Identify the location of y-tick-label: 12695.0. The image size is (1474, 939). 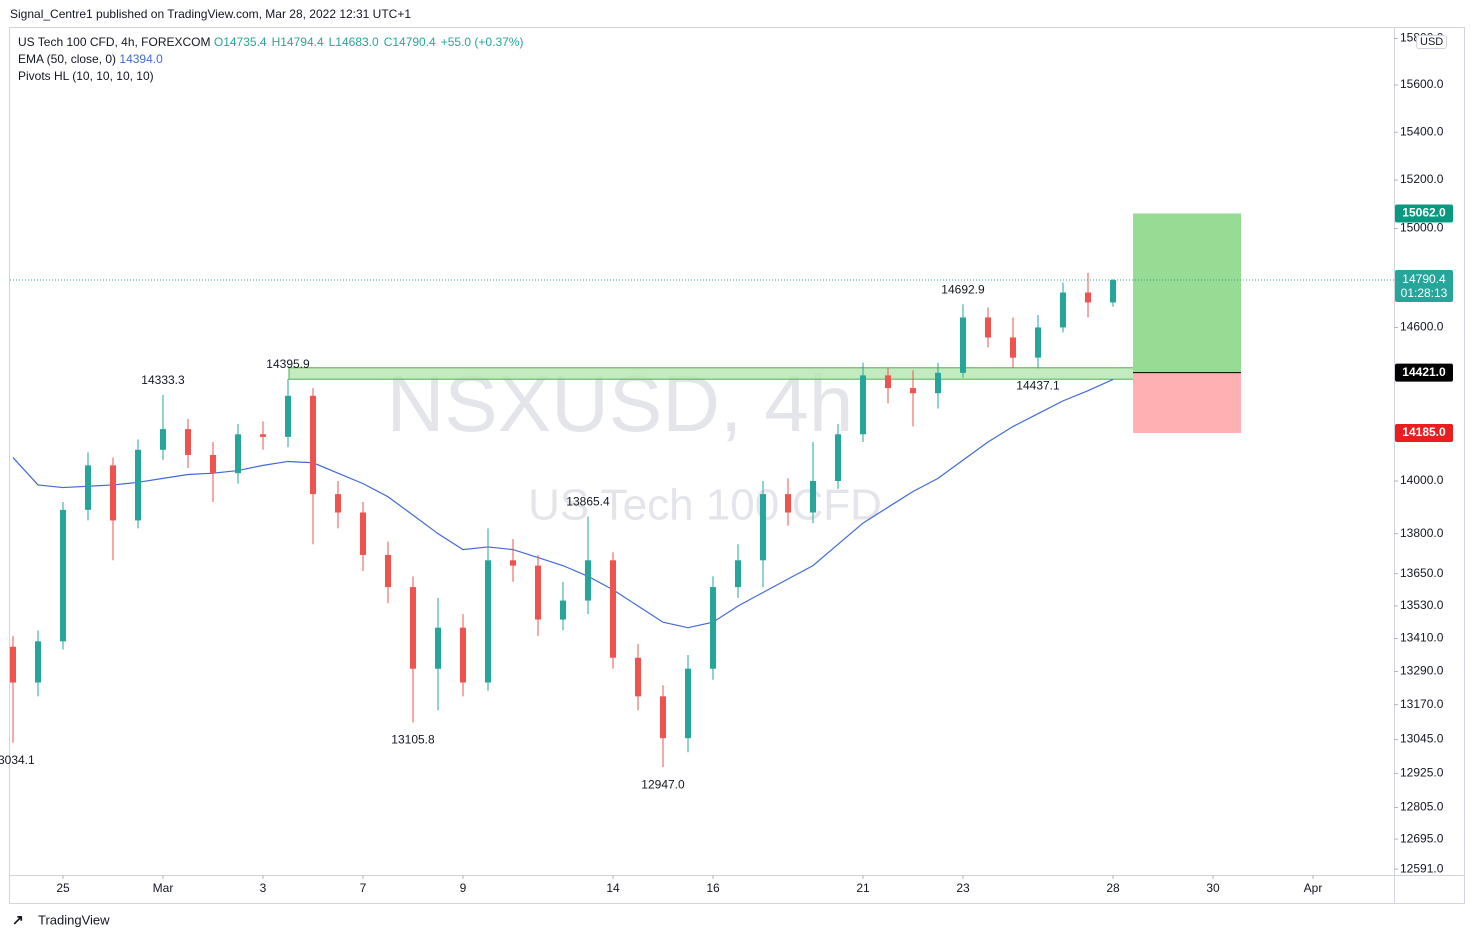
(1422, 838).